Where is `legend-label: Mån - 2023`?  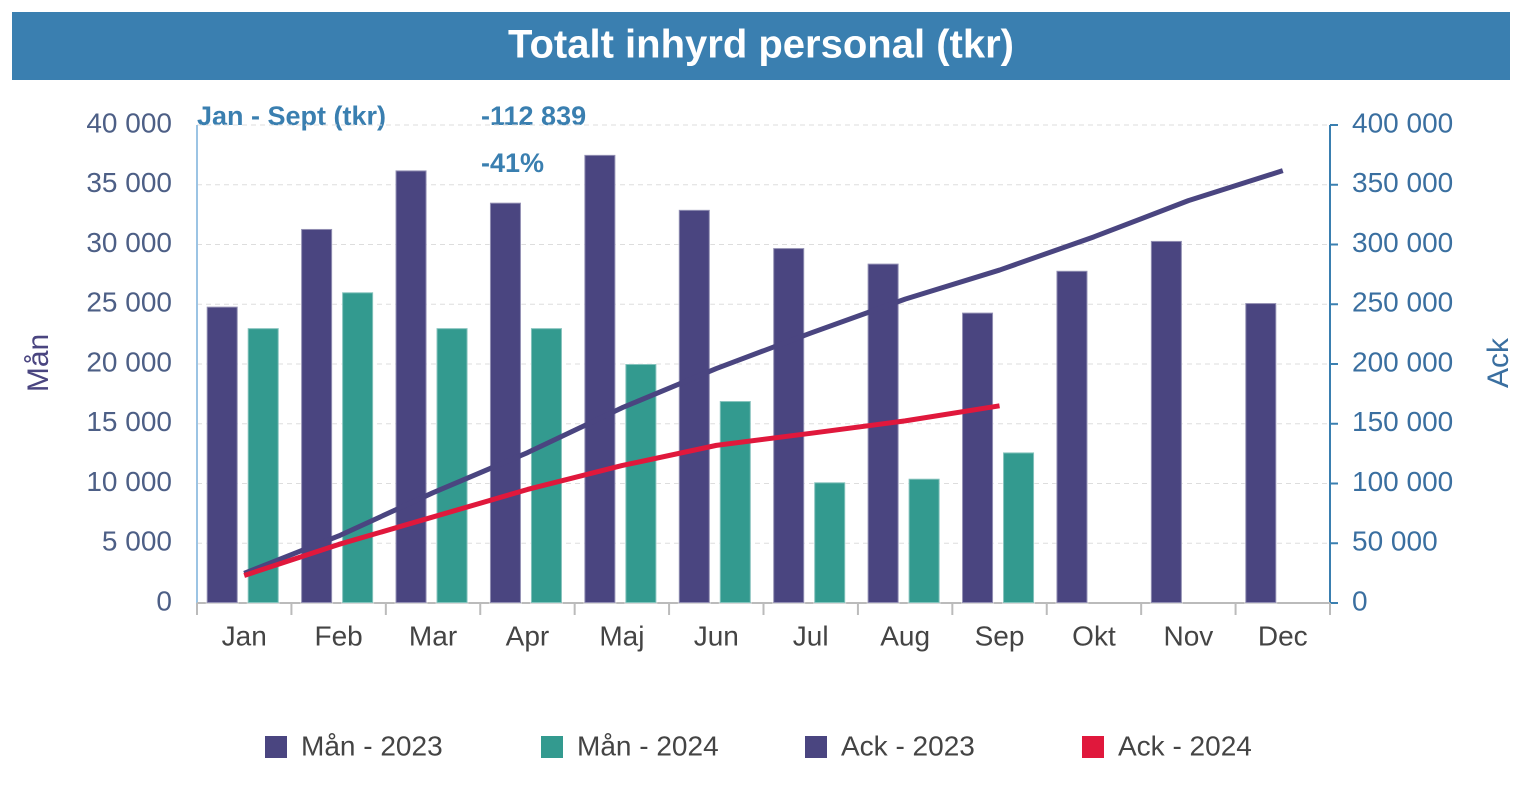 legend-label: Mån - 2023 is located at coordinates (372, 745).